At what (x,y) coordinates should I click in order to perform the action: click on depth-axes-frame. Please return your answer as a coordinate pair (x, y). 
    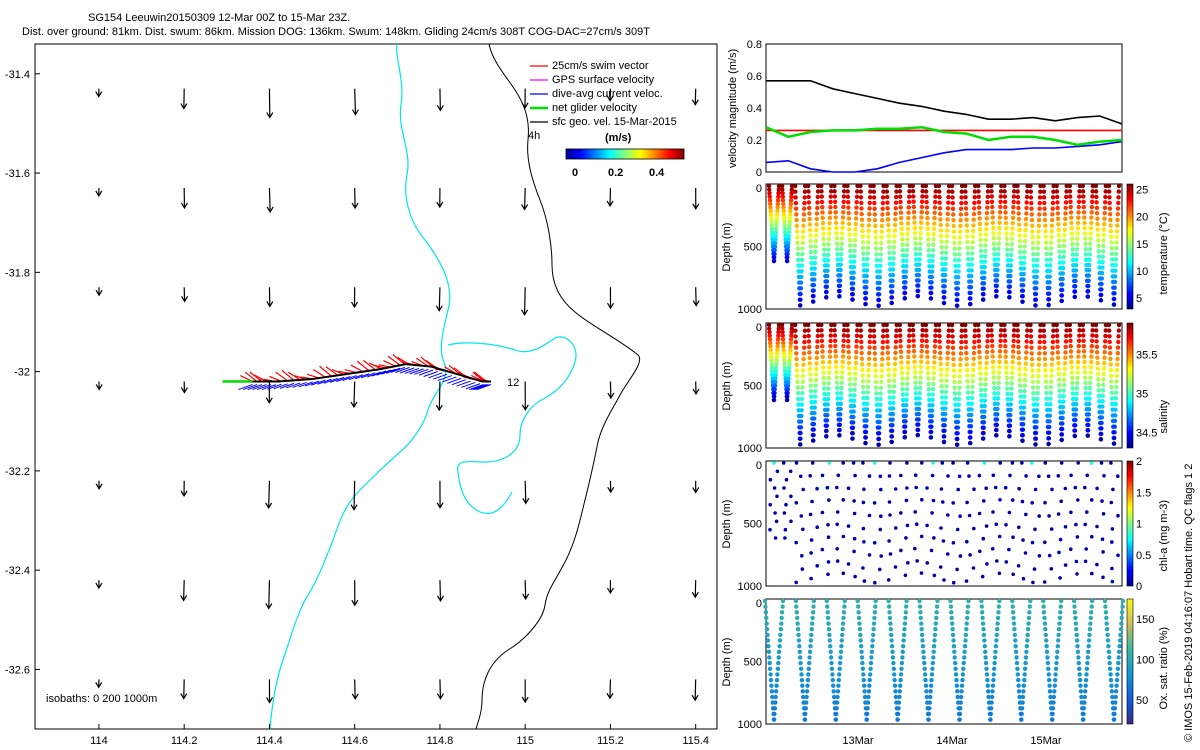
    Looking at the image, I should click on (944, 661).